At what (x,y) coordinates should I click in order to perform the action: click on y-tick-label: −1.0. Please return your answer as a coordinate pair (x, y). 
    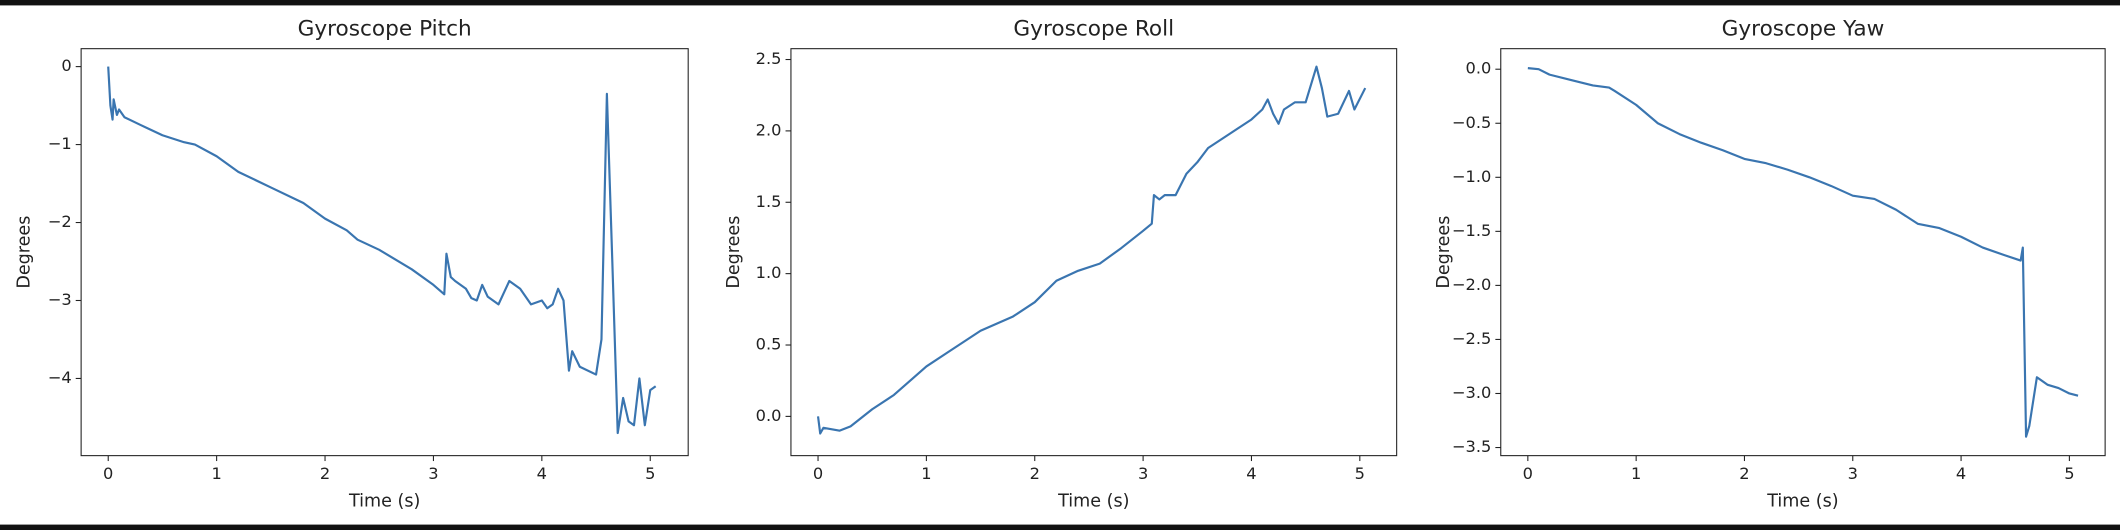
    Looking at the image, I should click on (1471, 176).